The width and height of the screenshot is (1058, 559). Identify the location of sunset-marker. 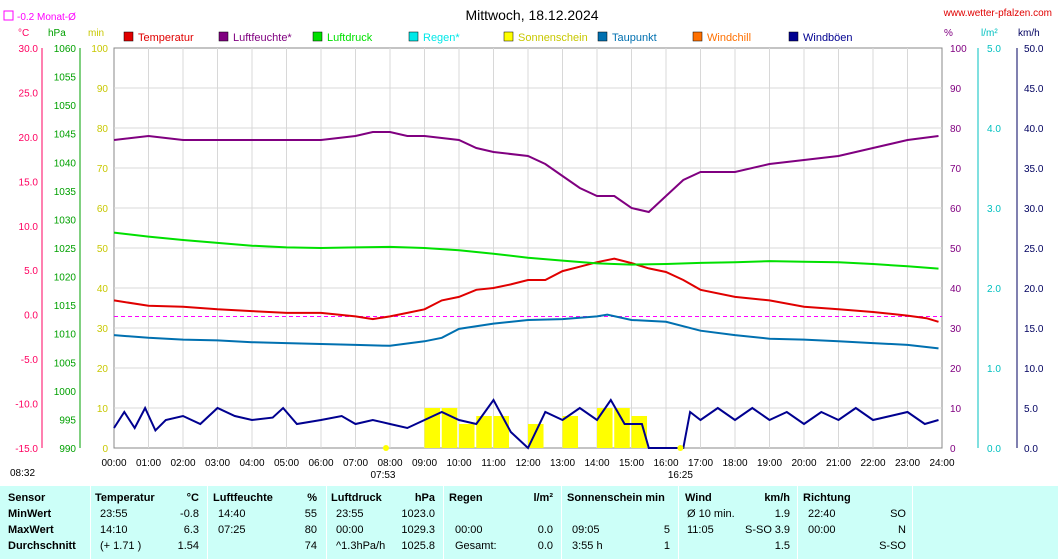
(680, 448).